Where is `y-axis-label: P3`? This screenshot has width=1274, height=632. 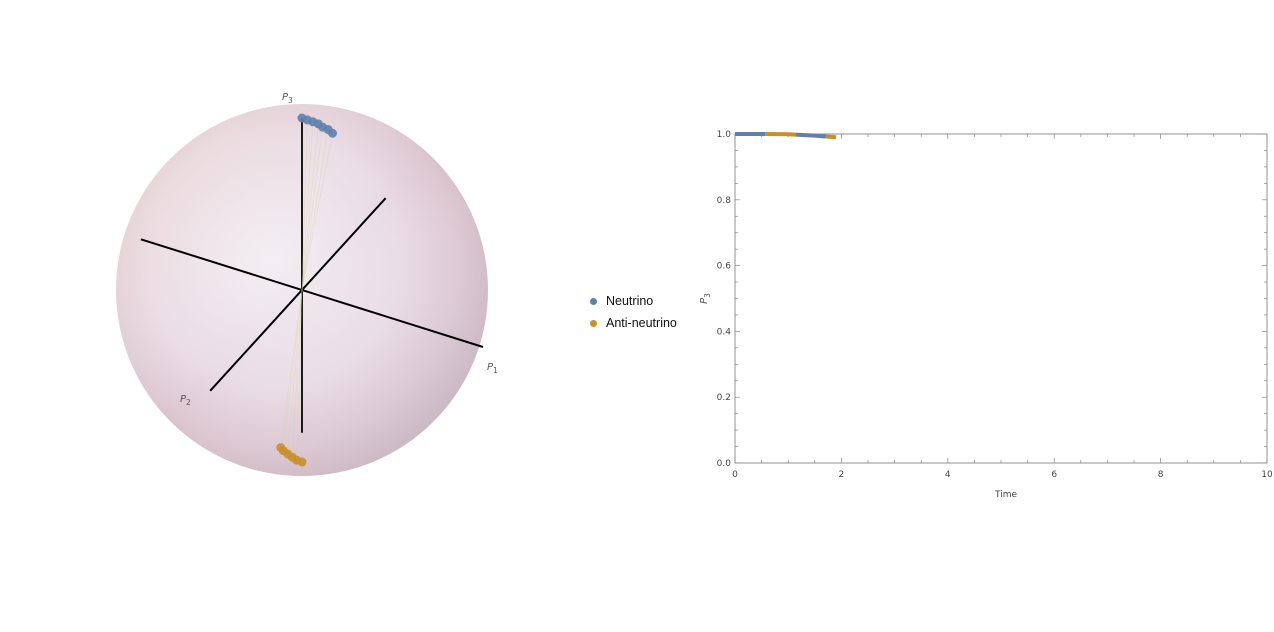 y-axis-label: P3 is located at coordinates (705, 298).